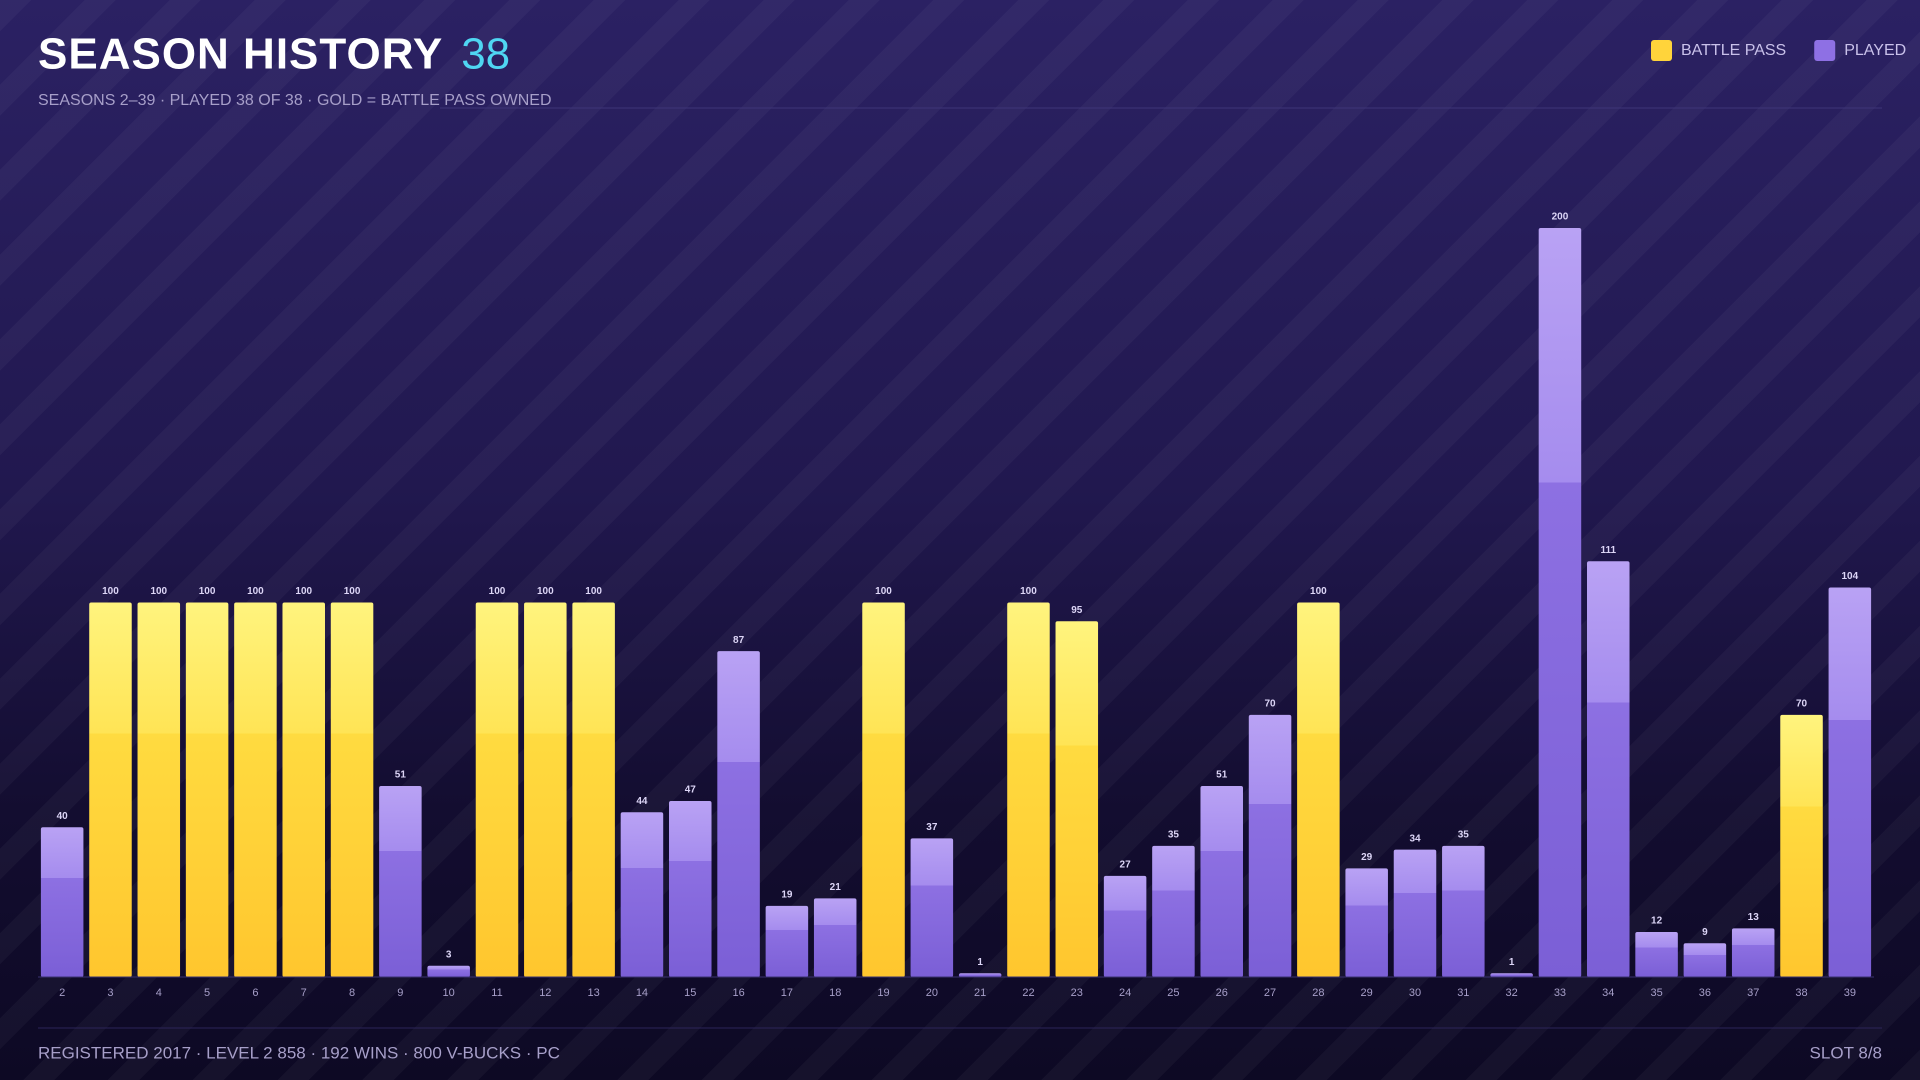  What do you see at coordinates (1560, 217) in the screenshot?
I see `value-label: 200` at bounding box center [1560, 217].